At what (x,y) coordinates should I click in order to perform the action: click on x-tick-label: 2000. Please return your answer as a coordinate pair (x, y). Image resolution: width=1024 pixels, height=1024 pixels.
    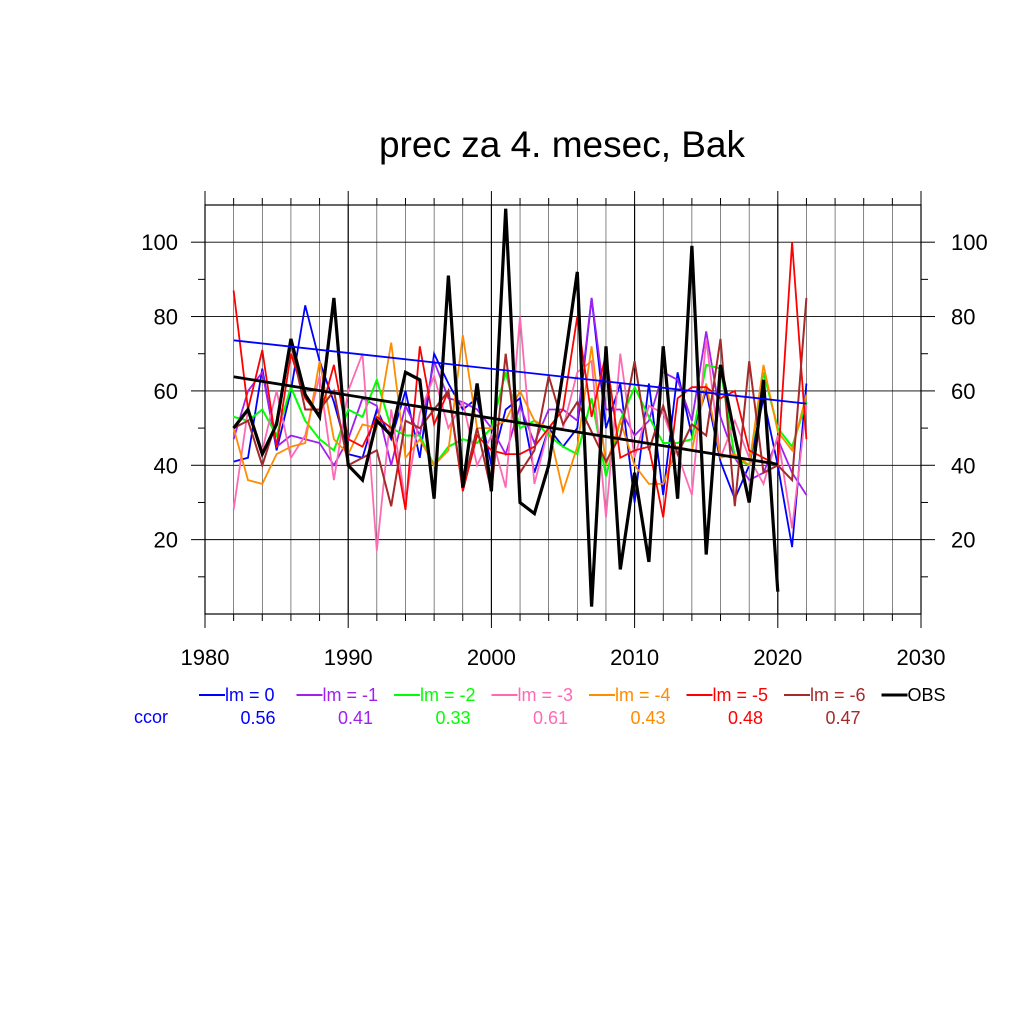
    Looking at the image, I should click on (491, 657).